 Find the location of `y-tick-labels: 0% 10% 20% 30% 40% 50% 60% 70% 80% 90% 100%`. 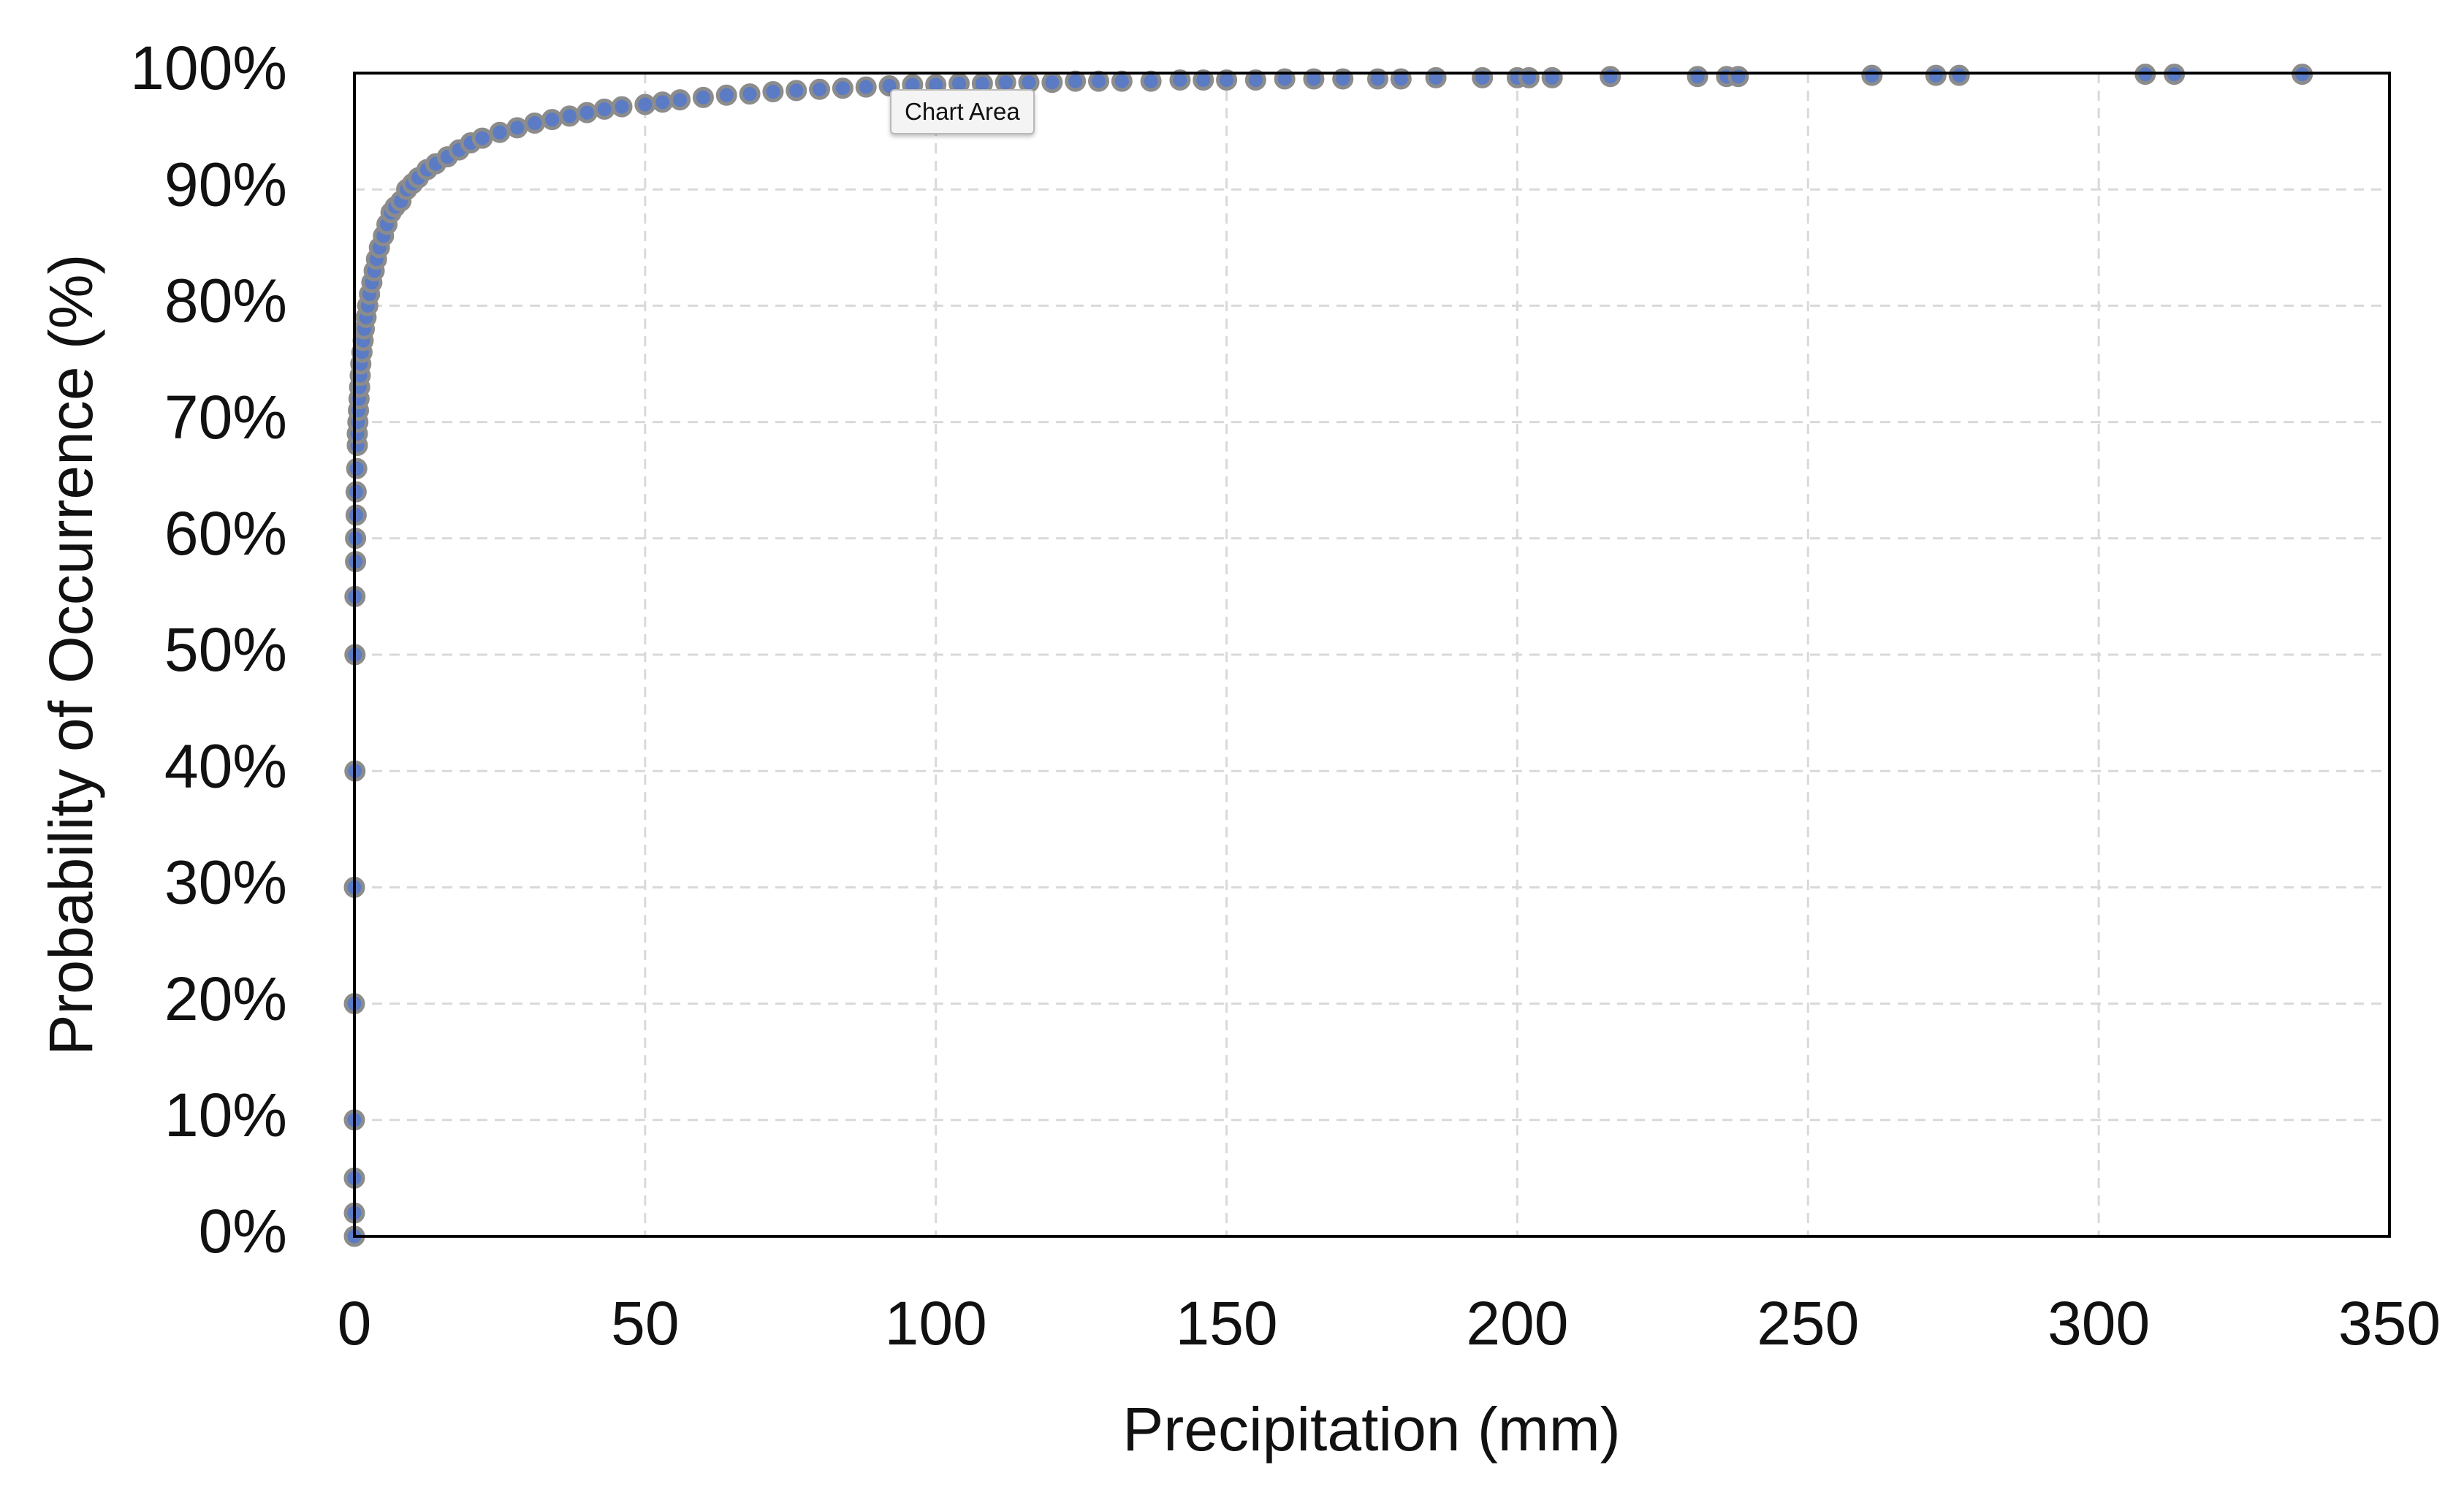

y-tick-labels: 0% 10% 20% 30% 40% 50% 60% 70% 80% 90% 100% is located at coordinates (208, 650).